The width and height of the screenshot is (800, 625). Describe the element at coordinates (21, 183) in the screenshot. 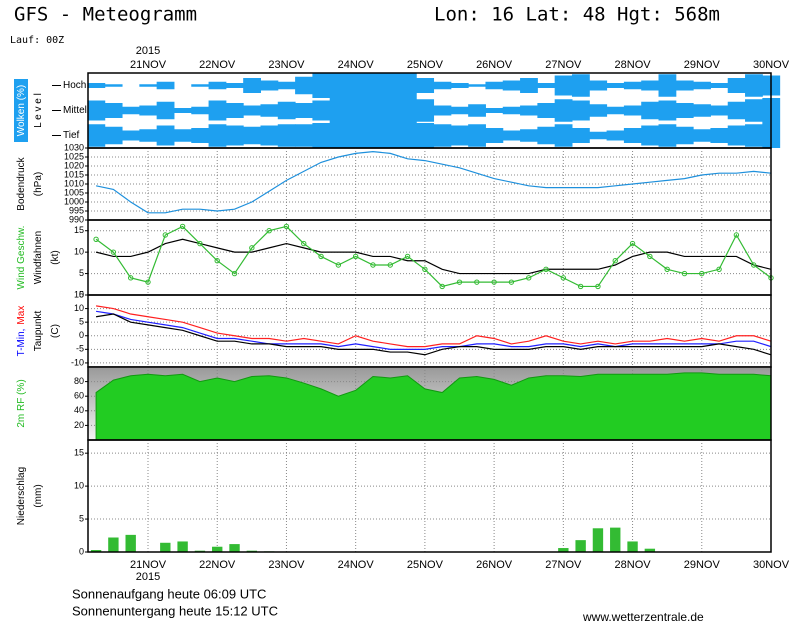

I see `y-axis-label-part: Bodendruck` at that location.